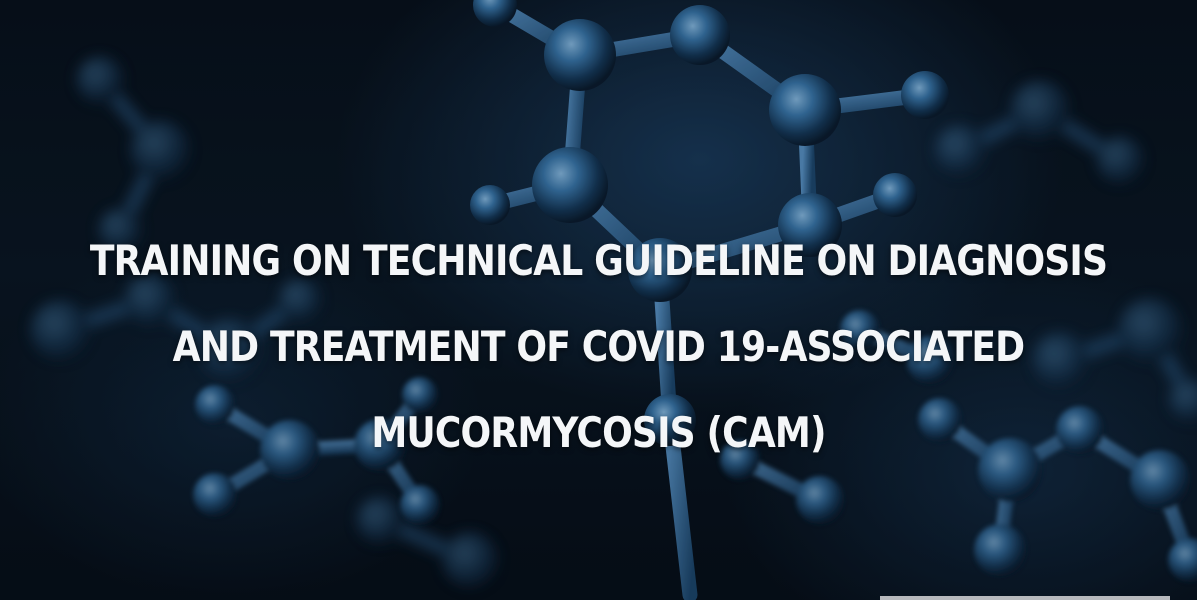  Describe the element at coordinates (1025, 598) in the screenshot. I see `bottom-edge-bar` at that location.